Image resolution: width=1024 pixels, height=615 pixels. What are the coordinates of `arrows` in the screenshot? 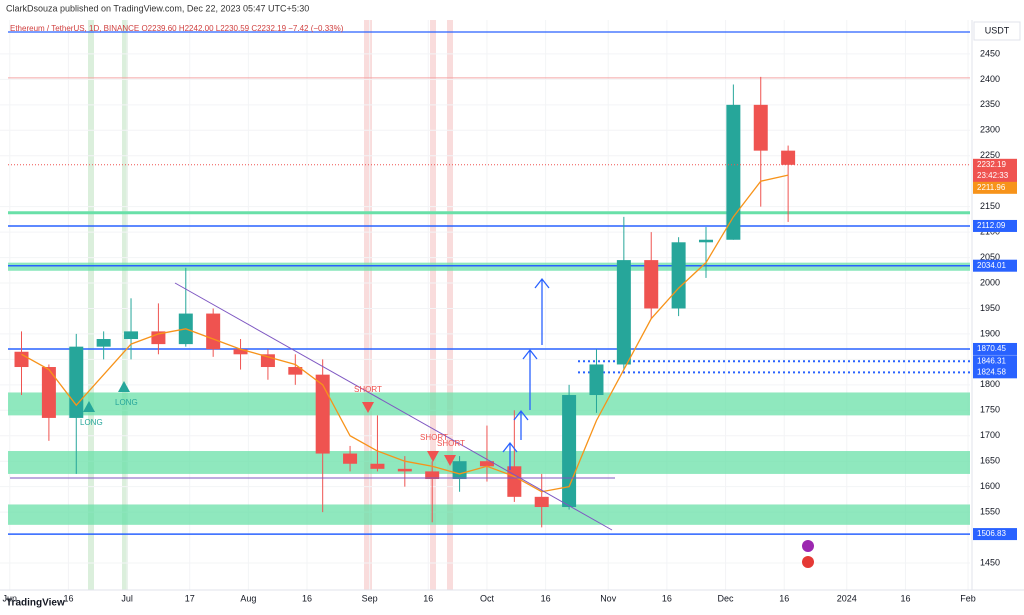 It's located at (526, 373).